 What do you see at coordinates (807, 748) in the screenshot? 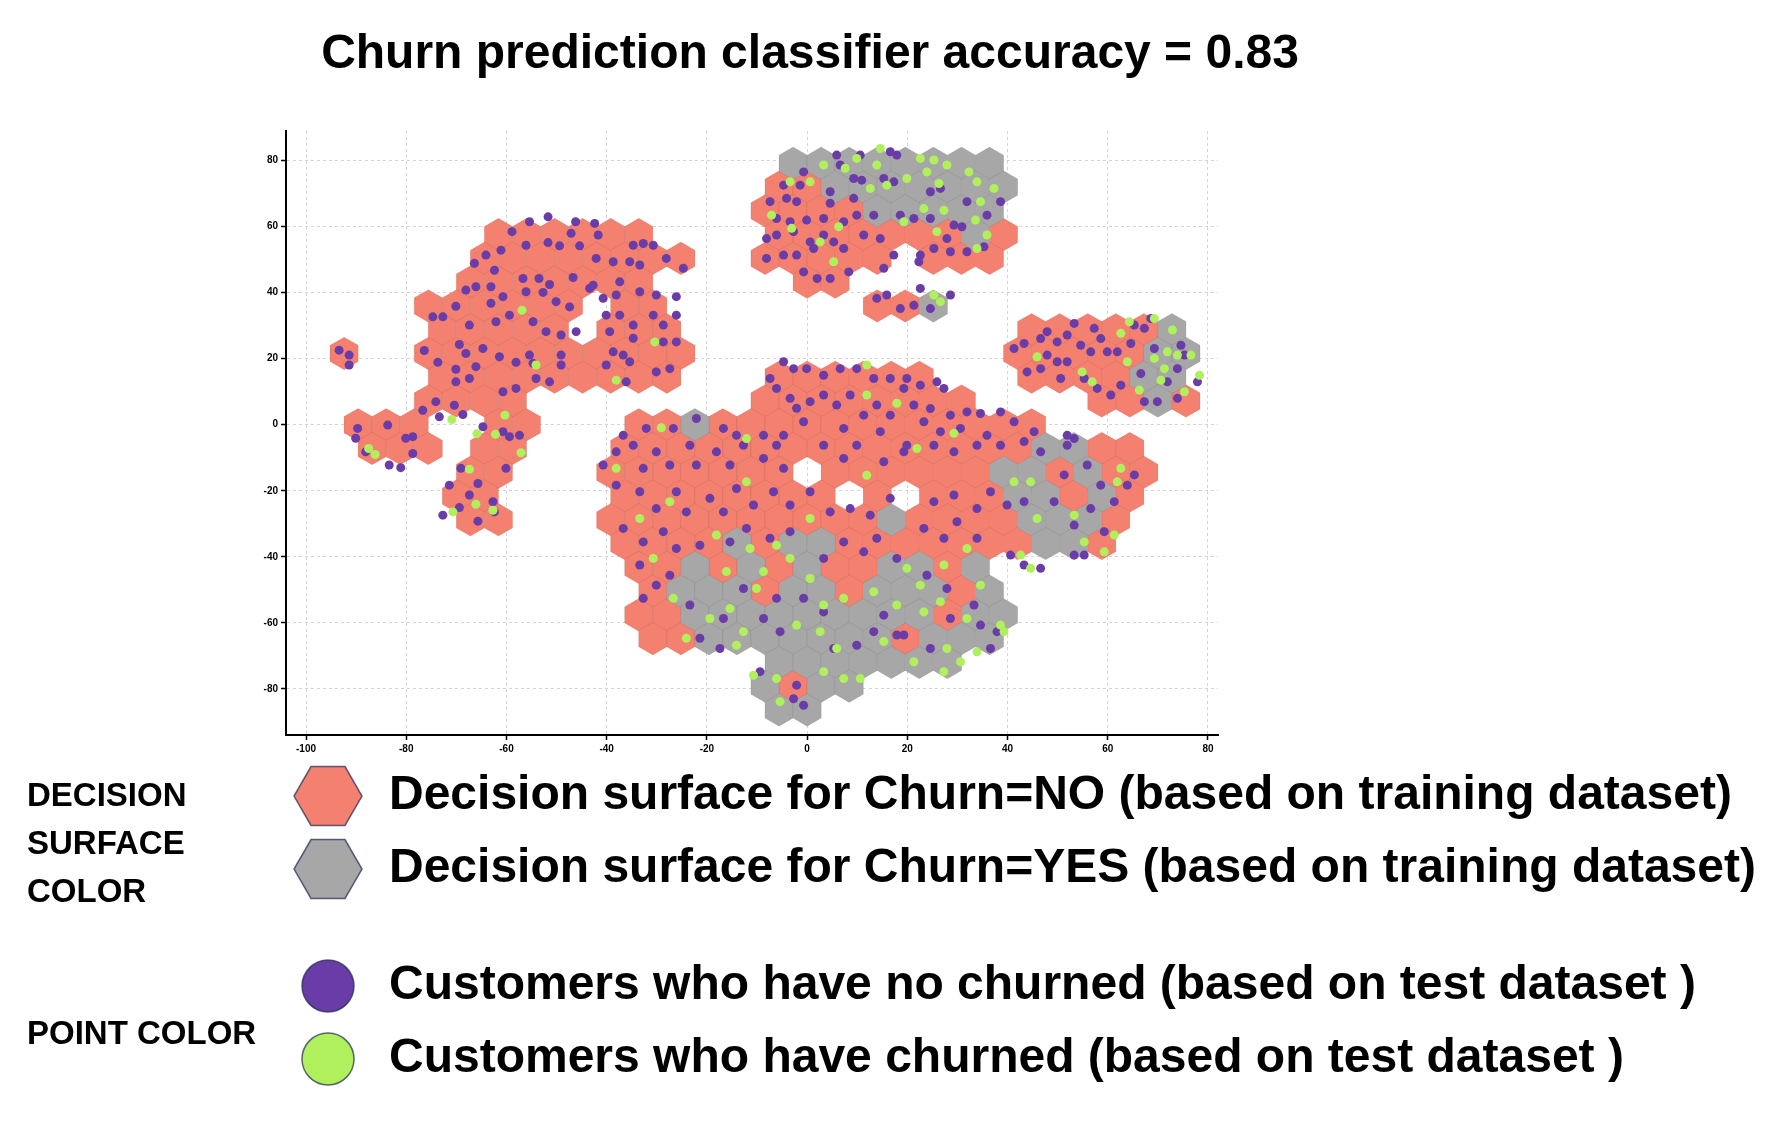
I see `x-tick-label: 0` at bounding box center [807, 748].